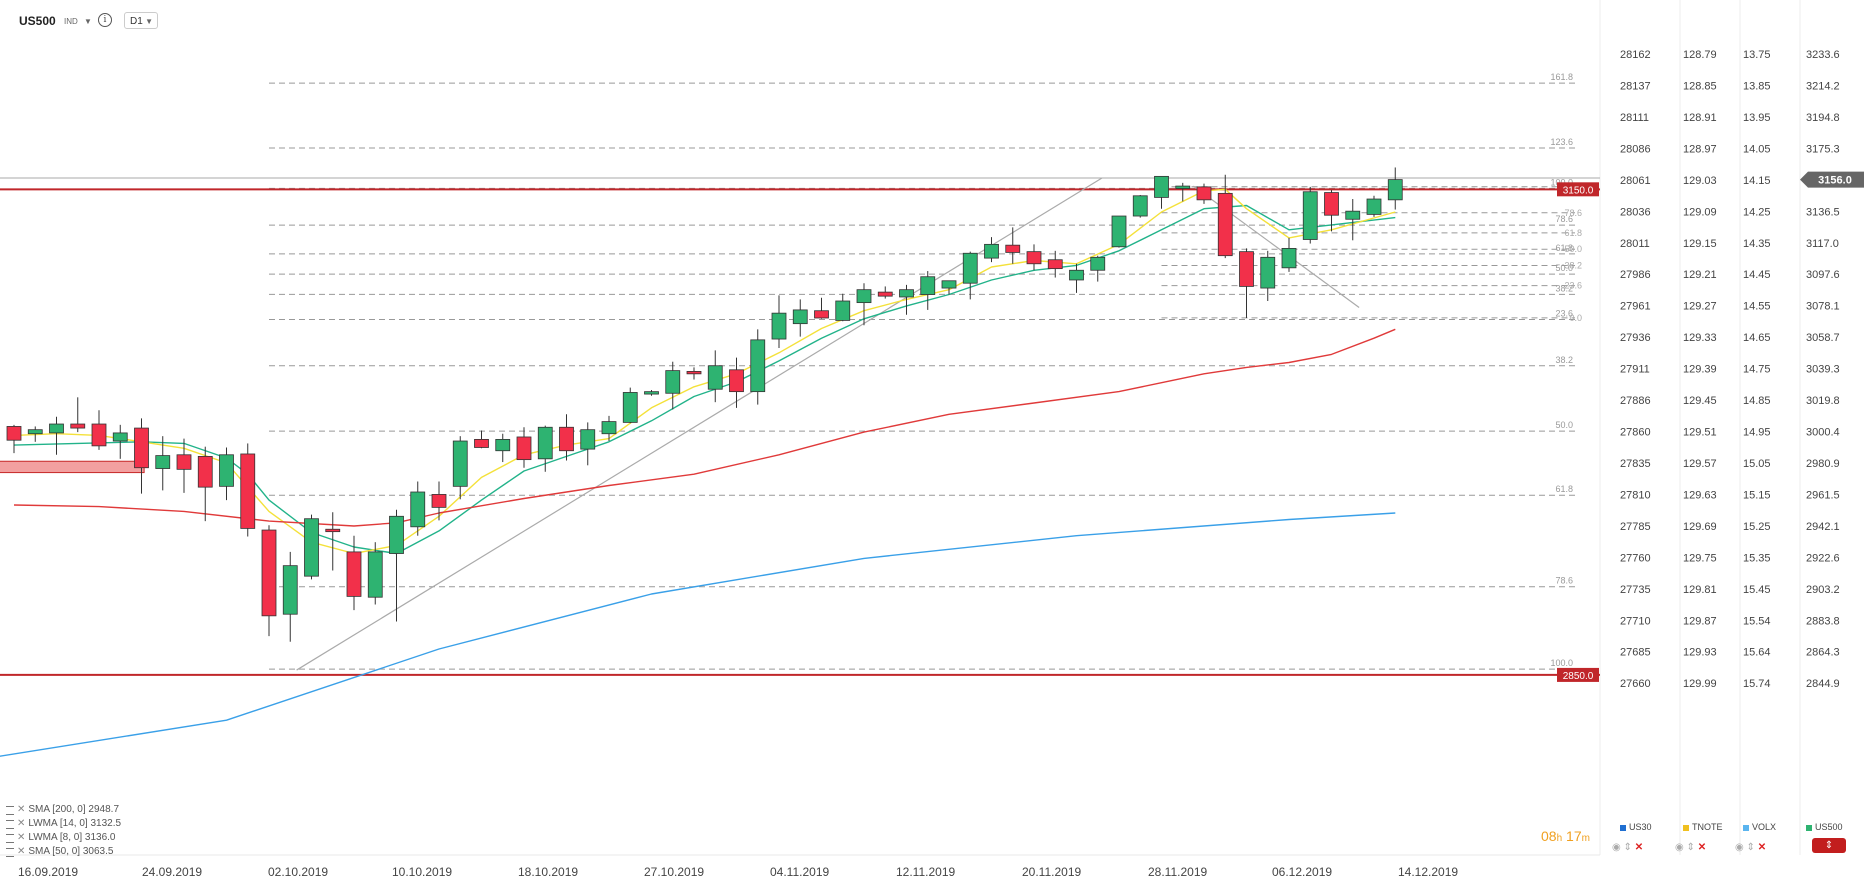 Image resolution: width=1866 pixels, height=885 pixels. I want to click on price-tick-label: 3000.4, so click(1823, 433).